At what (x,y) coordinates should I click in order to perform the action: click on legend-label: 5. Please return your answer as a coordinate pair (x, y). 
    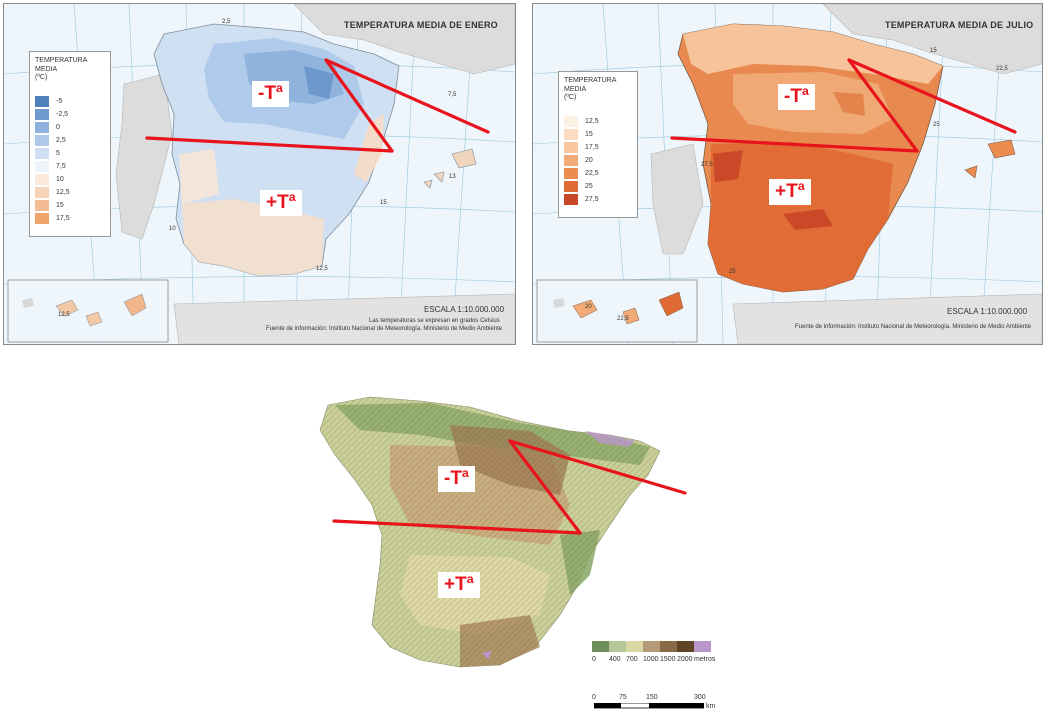
    Looking at the image, I should click on (58, 153).